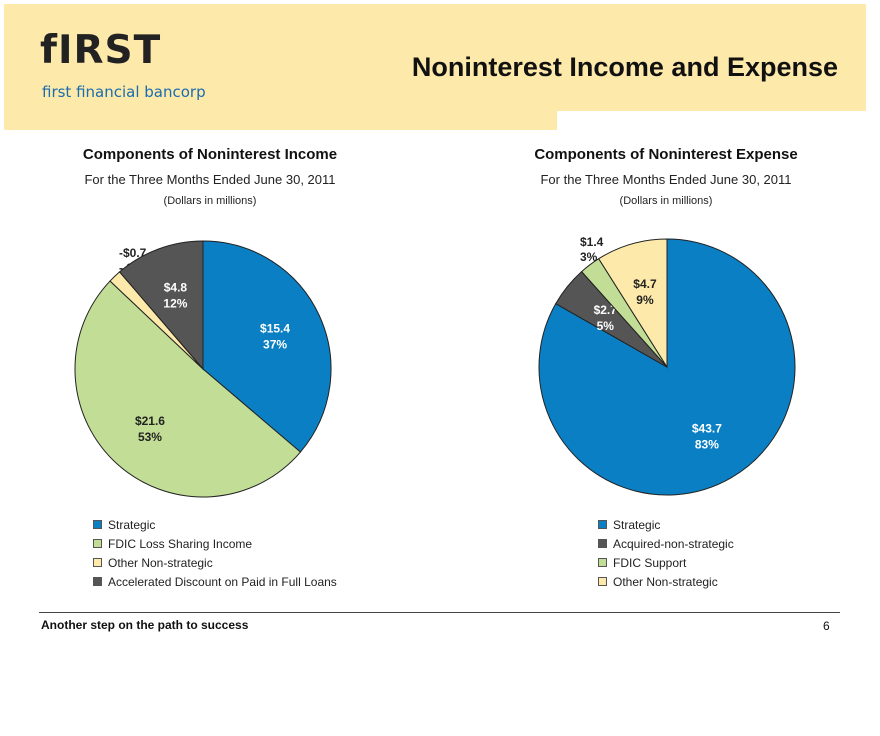 The height and width of the screenshot is (736, 880). Describe the element at coordinates (606, 310) in the screenshot. I see `expense-slice-1-value-label: $2.7` at that location.